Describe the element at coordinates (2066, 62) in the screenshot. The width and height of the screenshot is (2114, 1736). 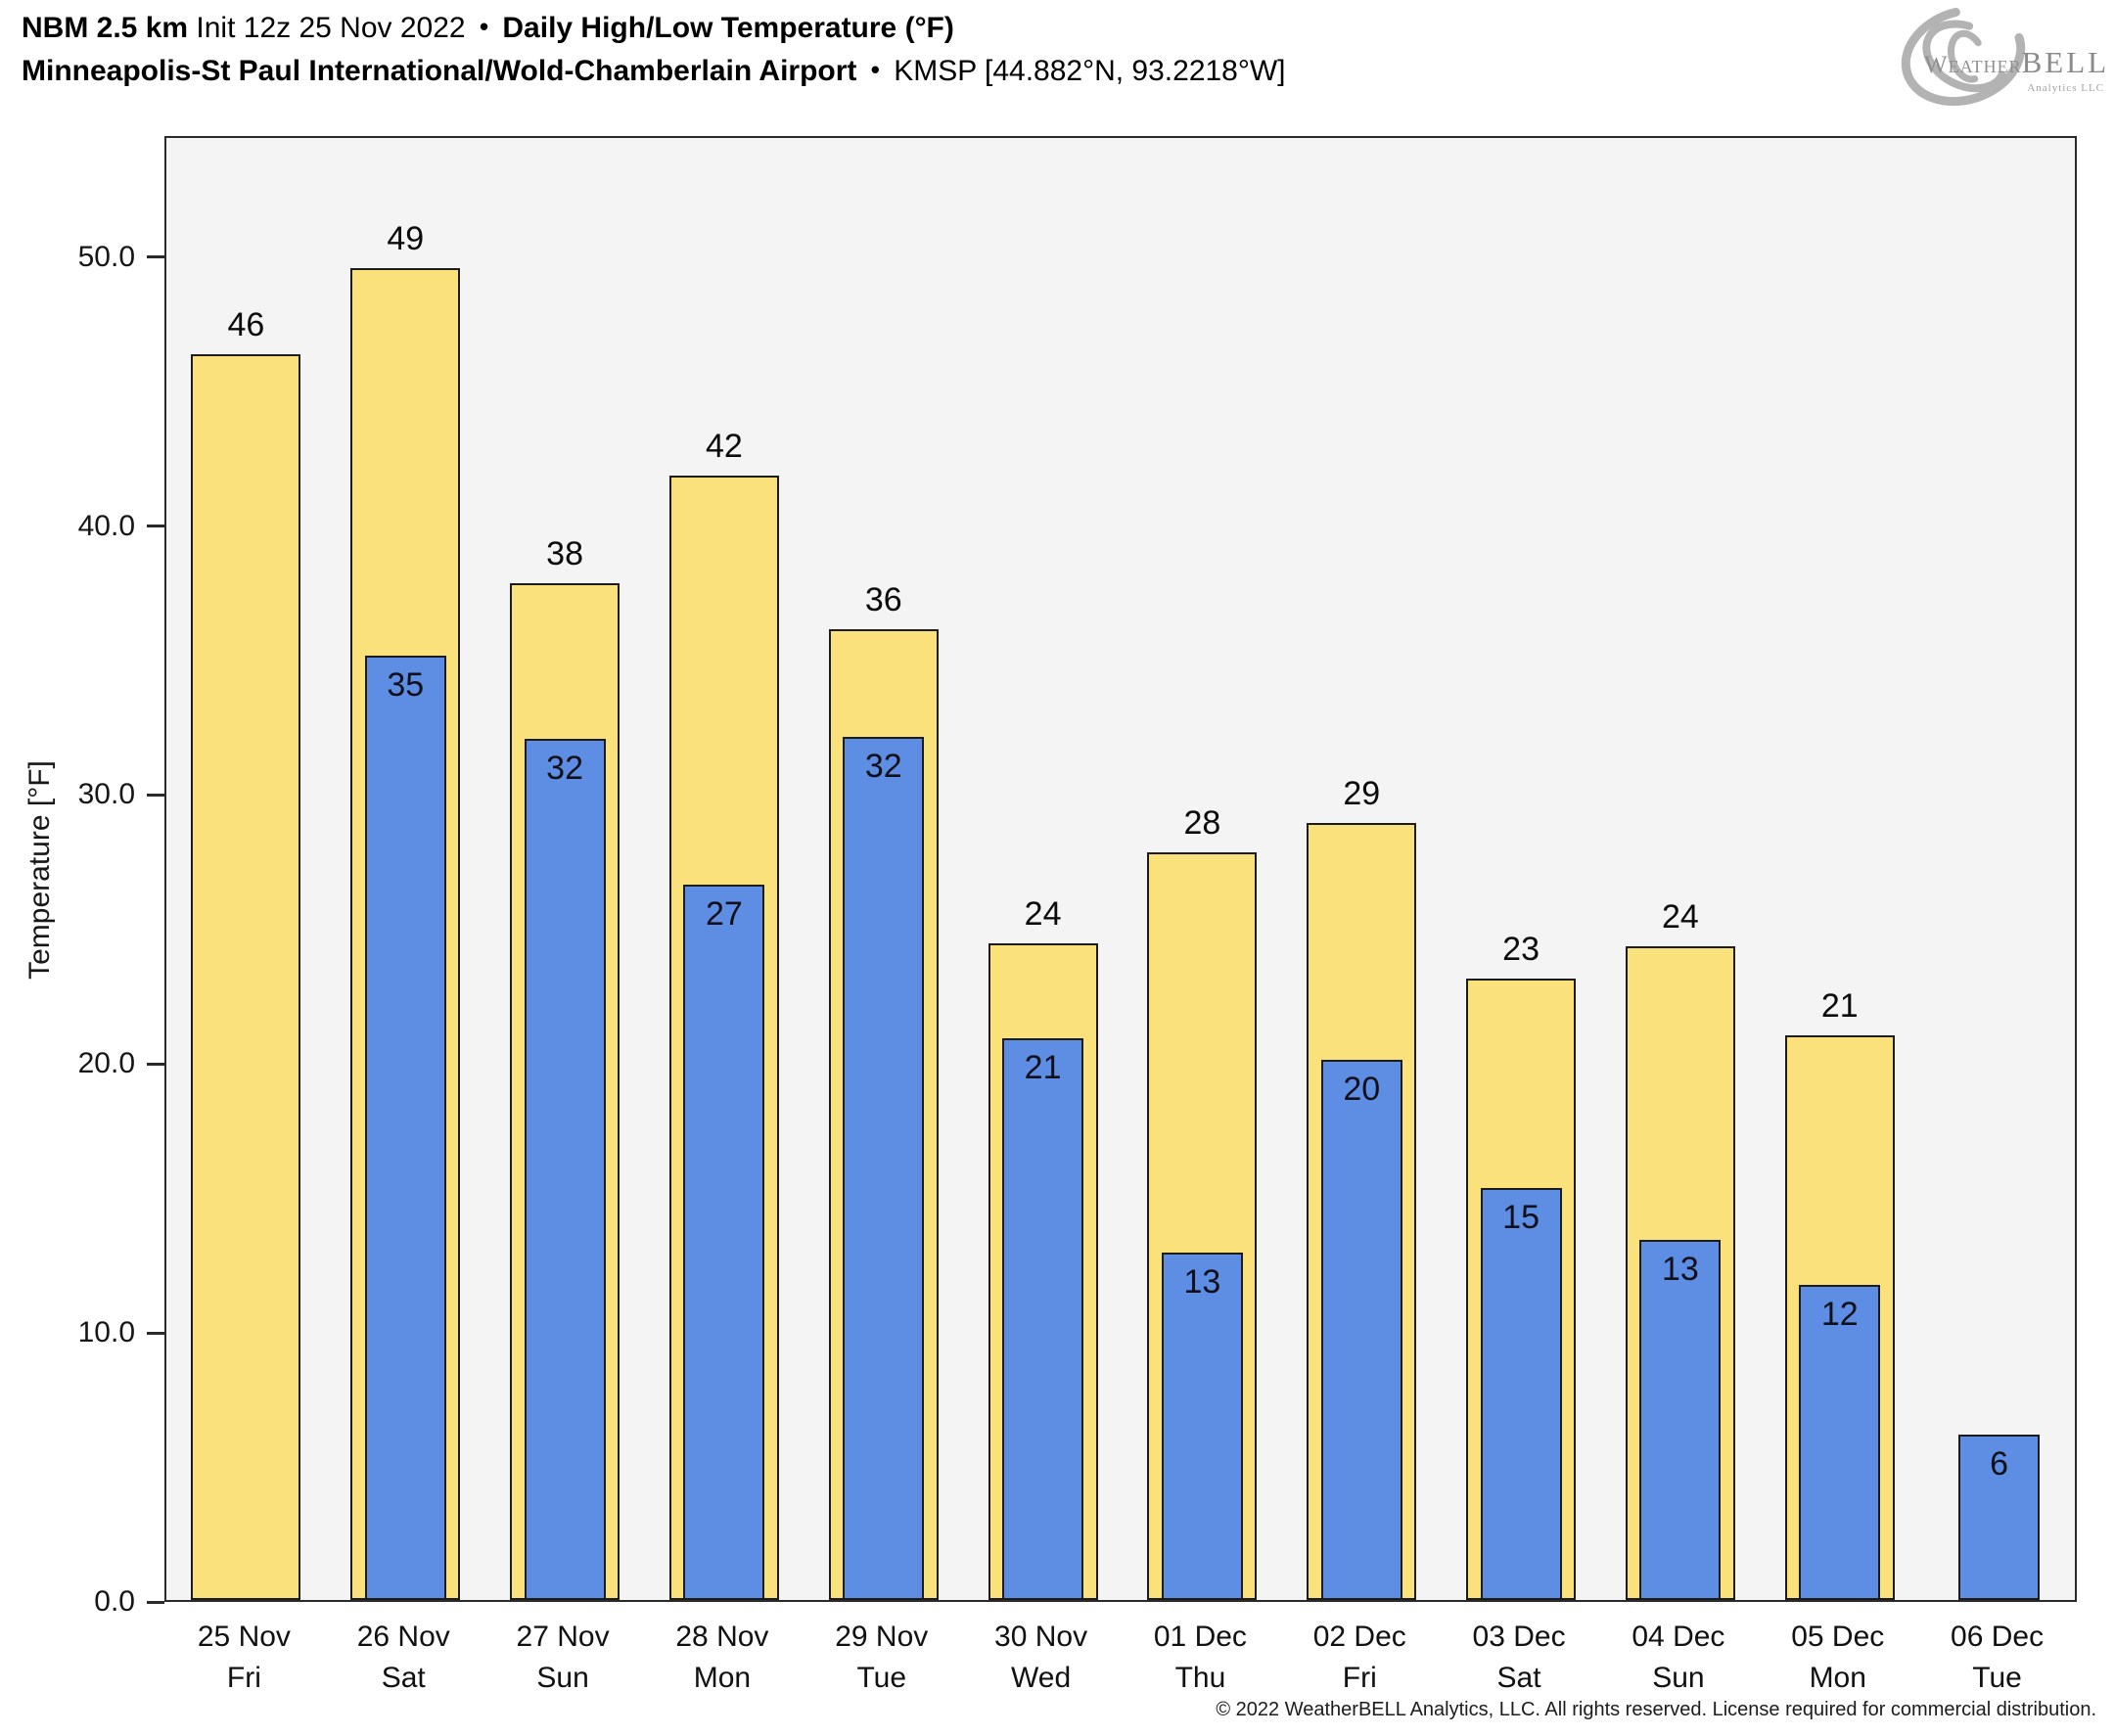
I see `logo-bell-text: BELL` at that location.